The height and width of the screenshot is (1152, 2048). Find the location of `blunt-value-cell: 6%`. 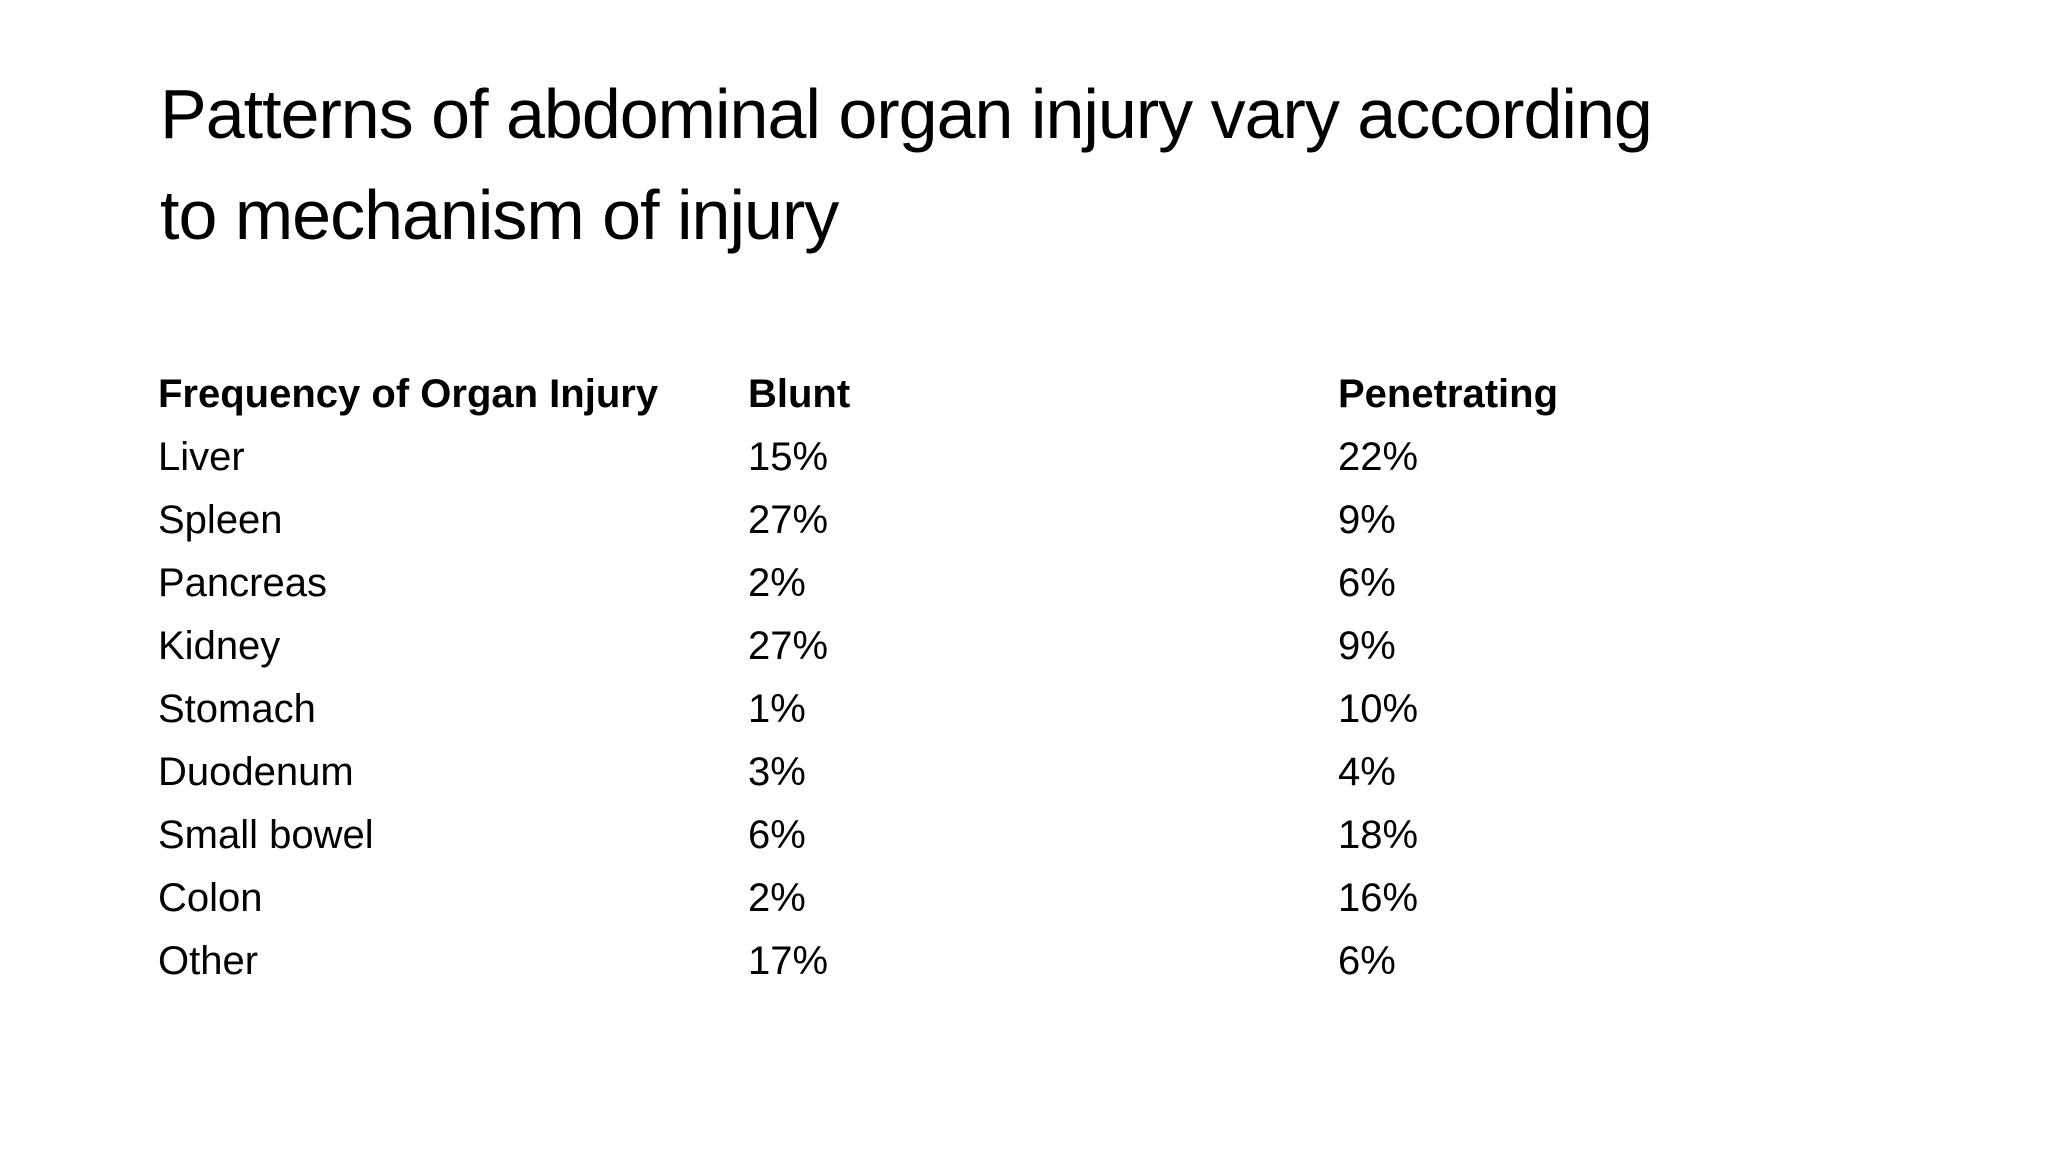

blunt-value-cell: 6% is located at coordinates (777, 835).